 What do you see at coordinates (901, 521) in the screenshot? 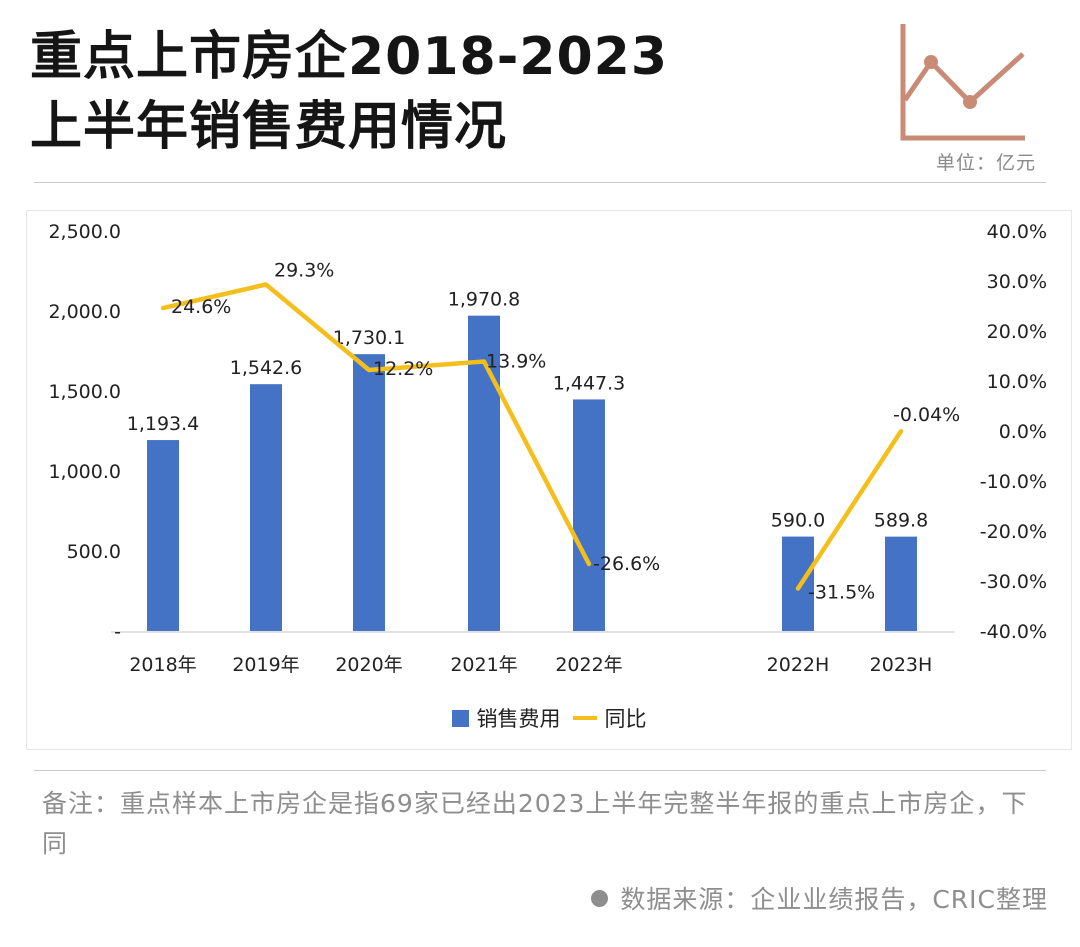
I see `bar-value-label: 589.8` at bounding box center [901, 521].